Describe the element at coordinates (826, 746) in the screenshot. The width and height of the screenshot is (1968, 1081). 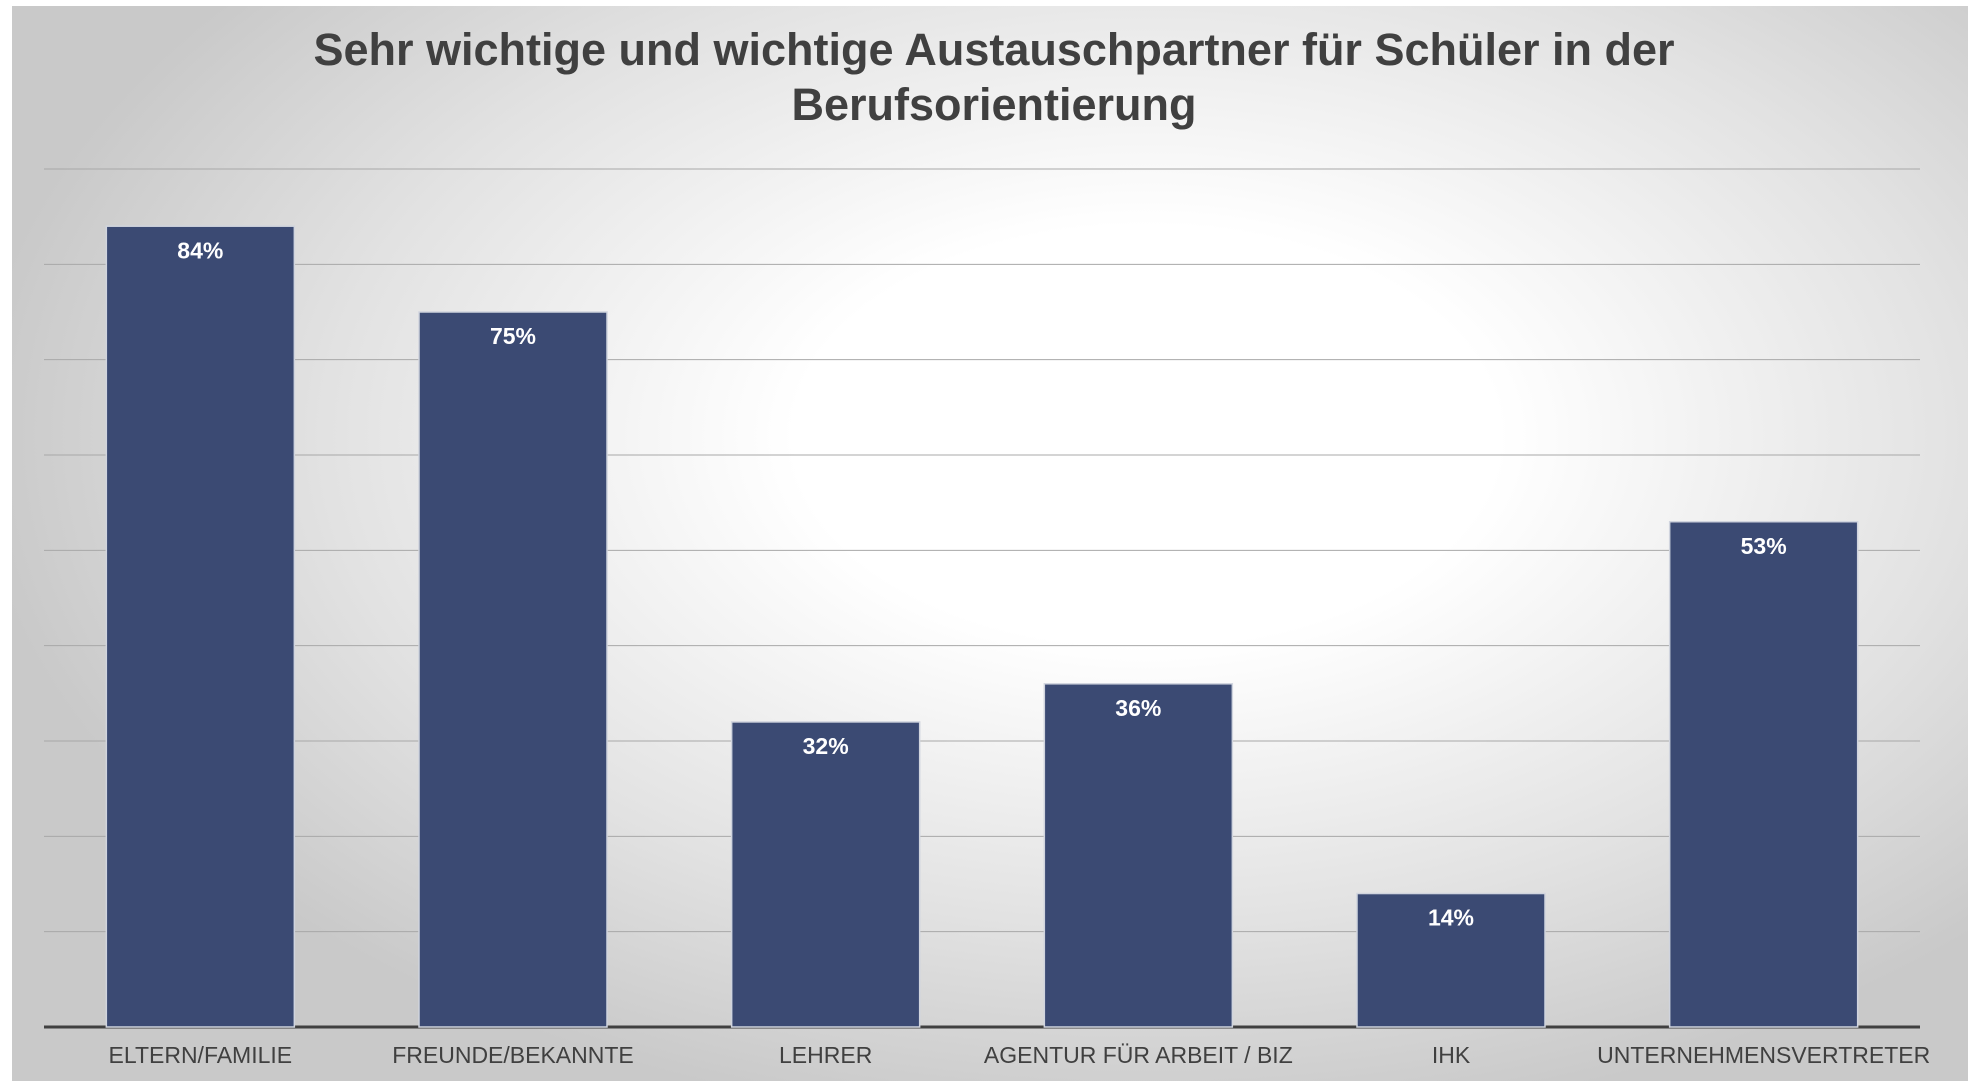
I see `data-label: 32%` at that location.